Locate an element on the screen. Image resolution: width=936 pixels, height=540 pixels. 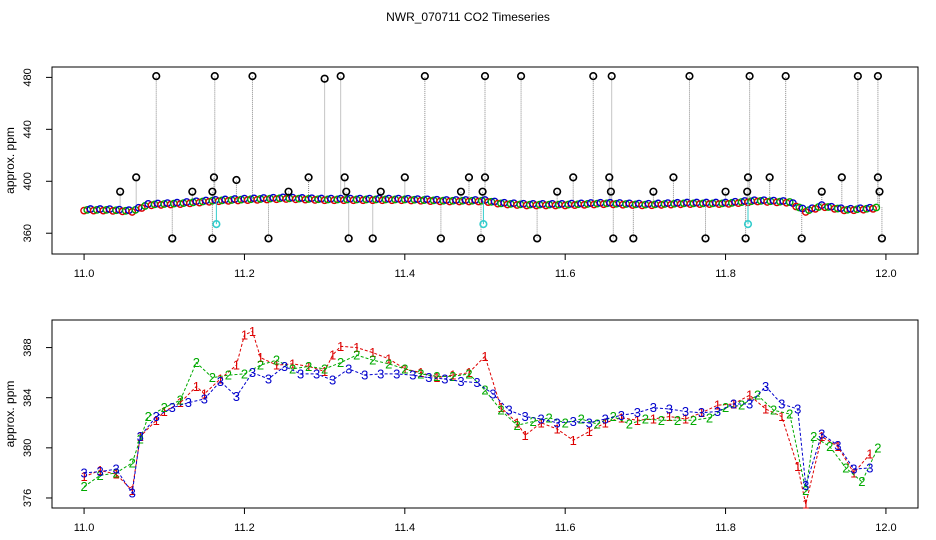
y-tick-label: 360 is located at coordinates (28, 233).